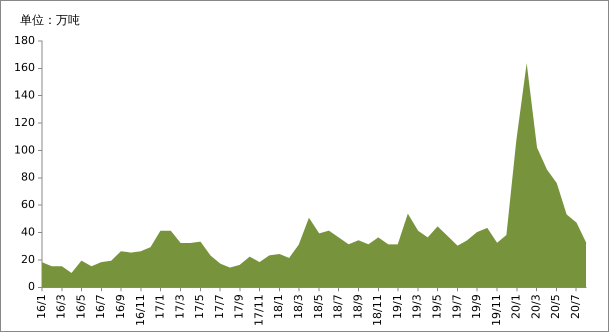 Image resolution: width=609 pixels, height=332 pixels. I want to click on x-tick-label: 18/1, so click(279, 307).